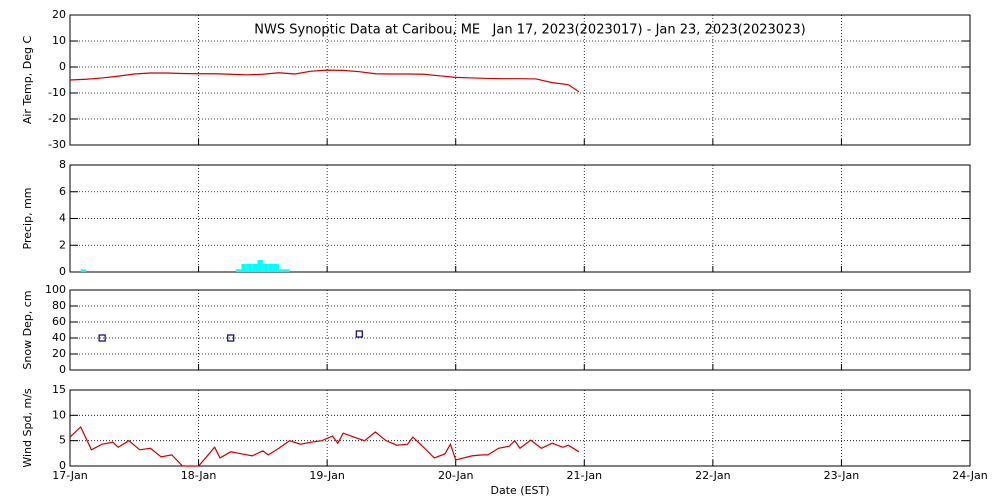 The width and height of the screenshot is (1000, 500). What do you see at coordinates (27, 329) in the screenshot?
I see `y-axis-label: Snow Dep, cm` at bounding box center [27, 329].